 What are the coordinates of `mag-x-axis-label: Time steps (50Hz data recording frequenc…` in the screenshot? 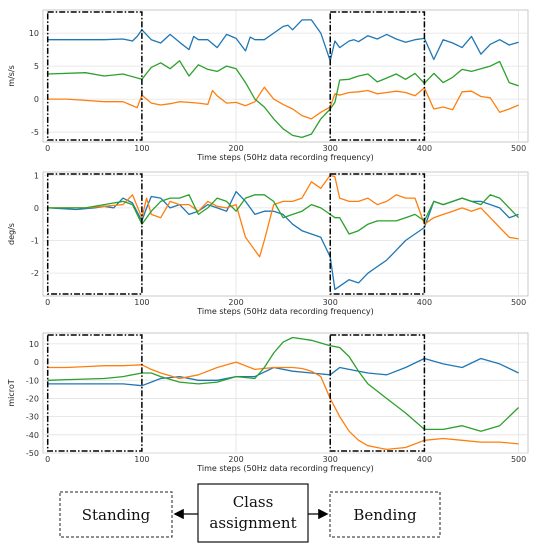 It's located at (284, 468).